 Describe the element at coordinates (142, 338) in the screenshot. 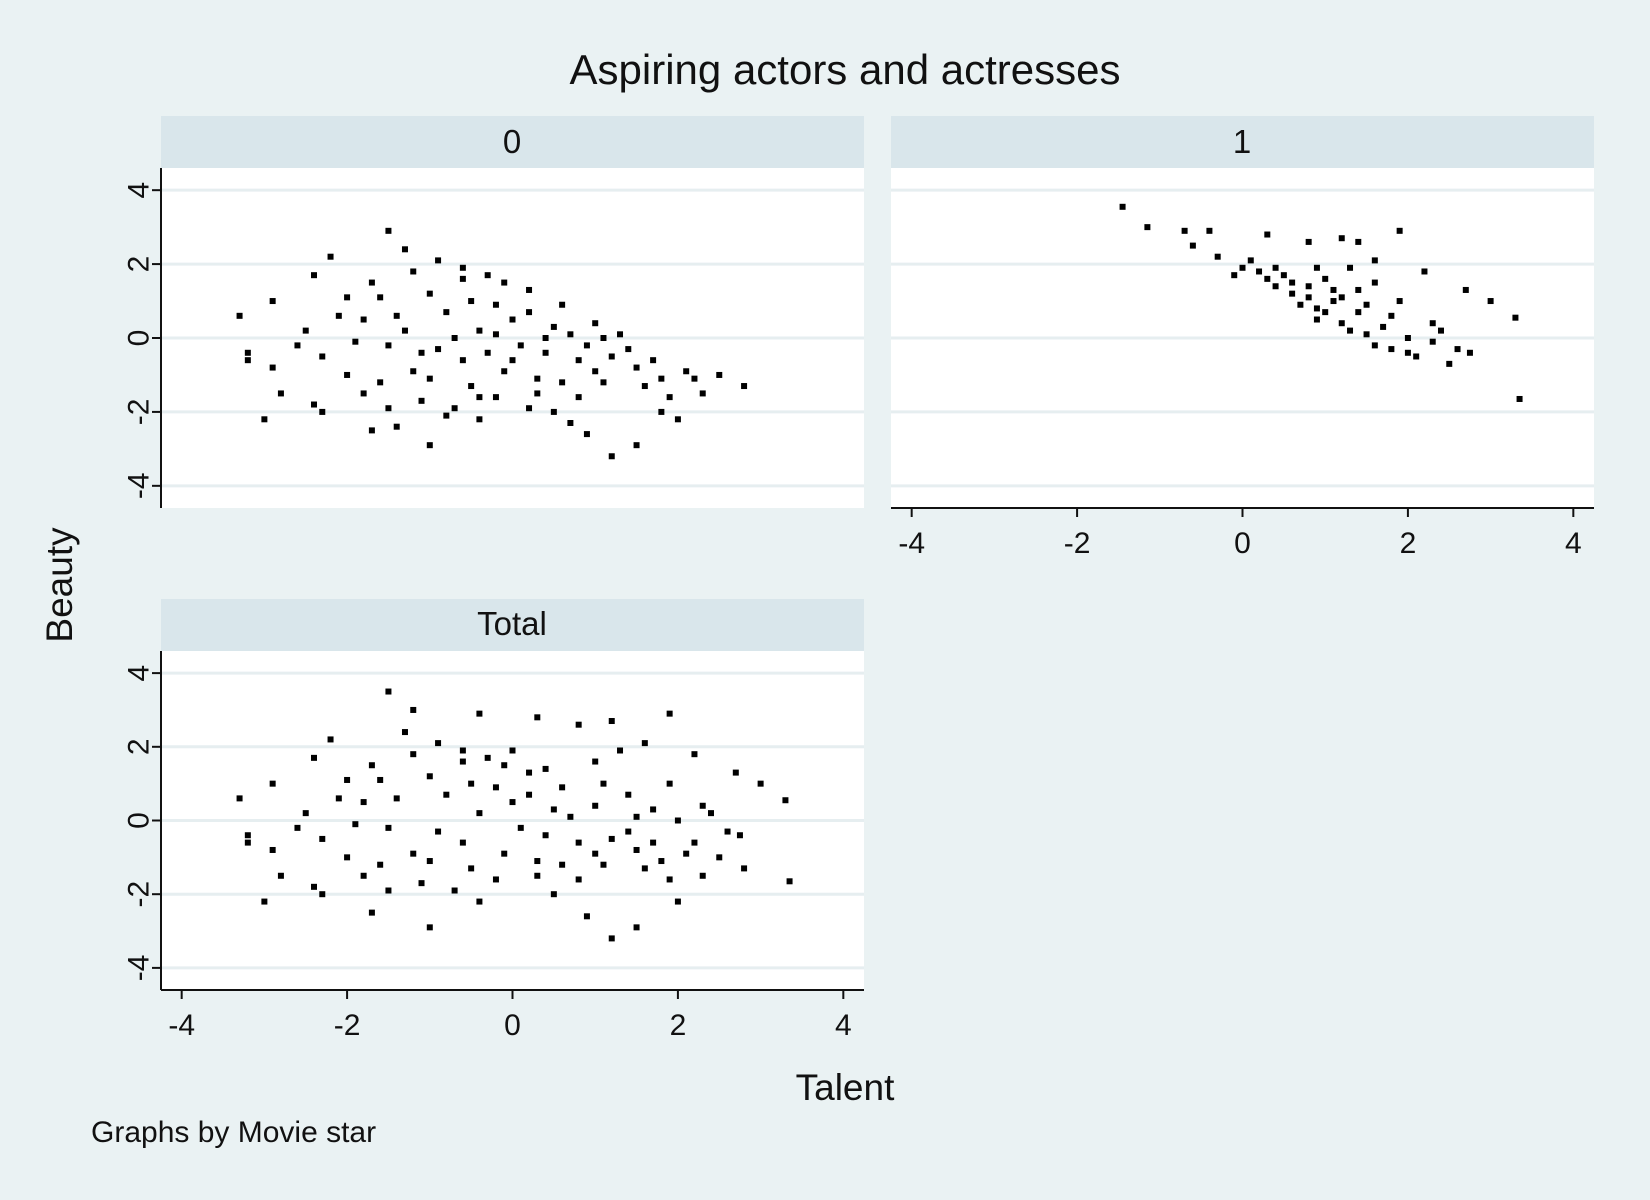

I see `panel-0-y-axis: -4 -2 0 2 4` at that location.